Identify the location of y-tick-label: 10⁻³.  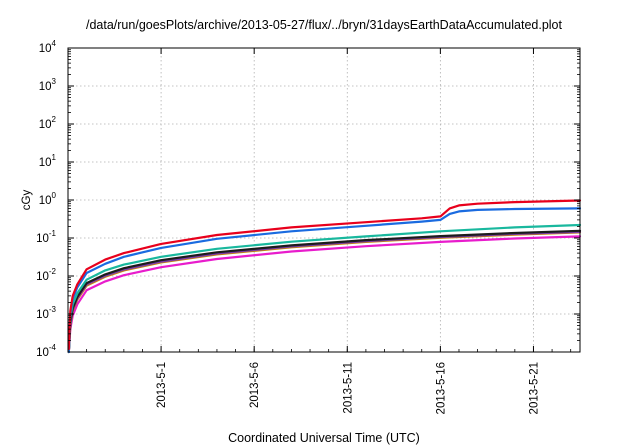
(46, 313).